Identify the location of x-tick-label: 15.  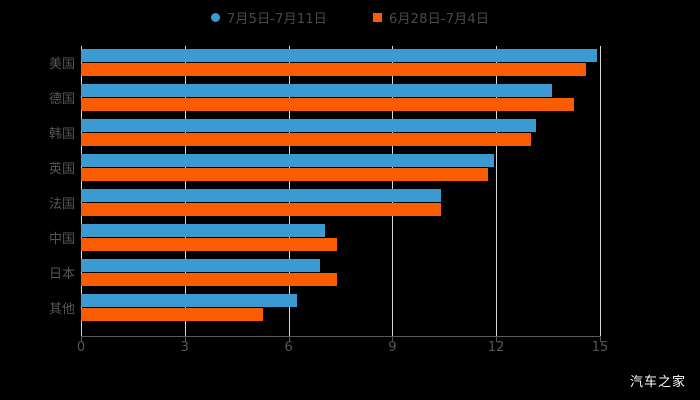
(600, 347).